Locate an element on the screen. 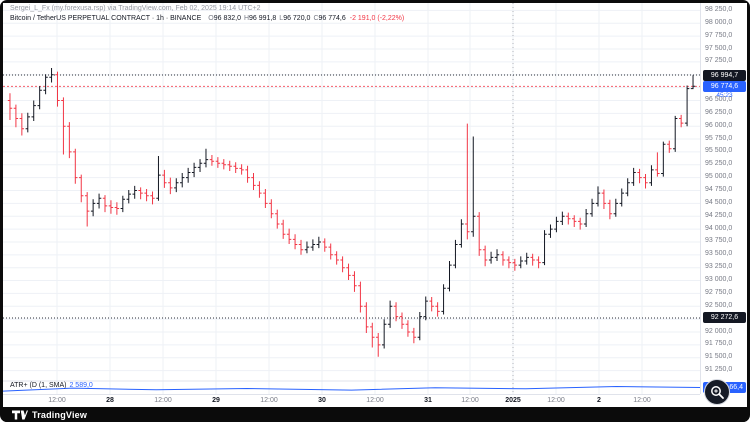 The width and height of the screenshot is (750, 422). price-tick-label: 93 500,0 is located at coordinates (719, 254).